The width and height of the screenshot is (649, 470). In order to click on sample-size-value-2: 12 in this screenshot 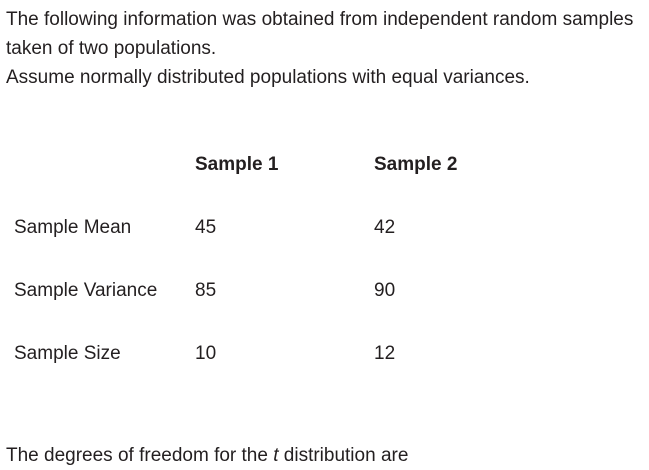, I will do `click(385, 353)`.